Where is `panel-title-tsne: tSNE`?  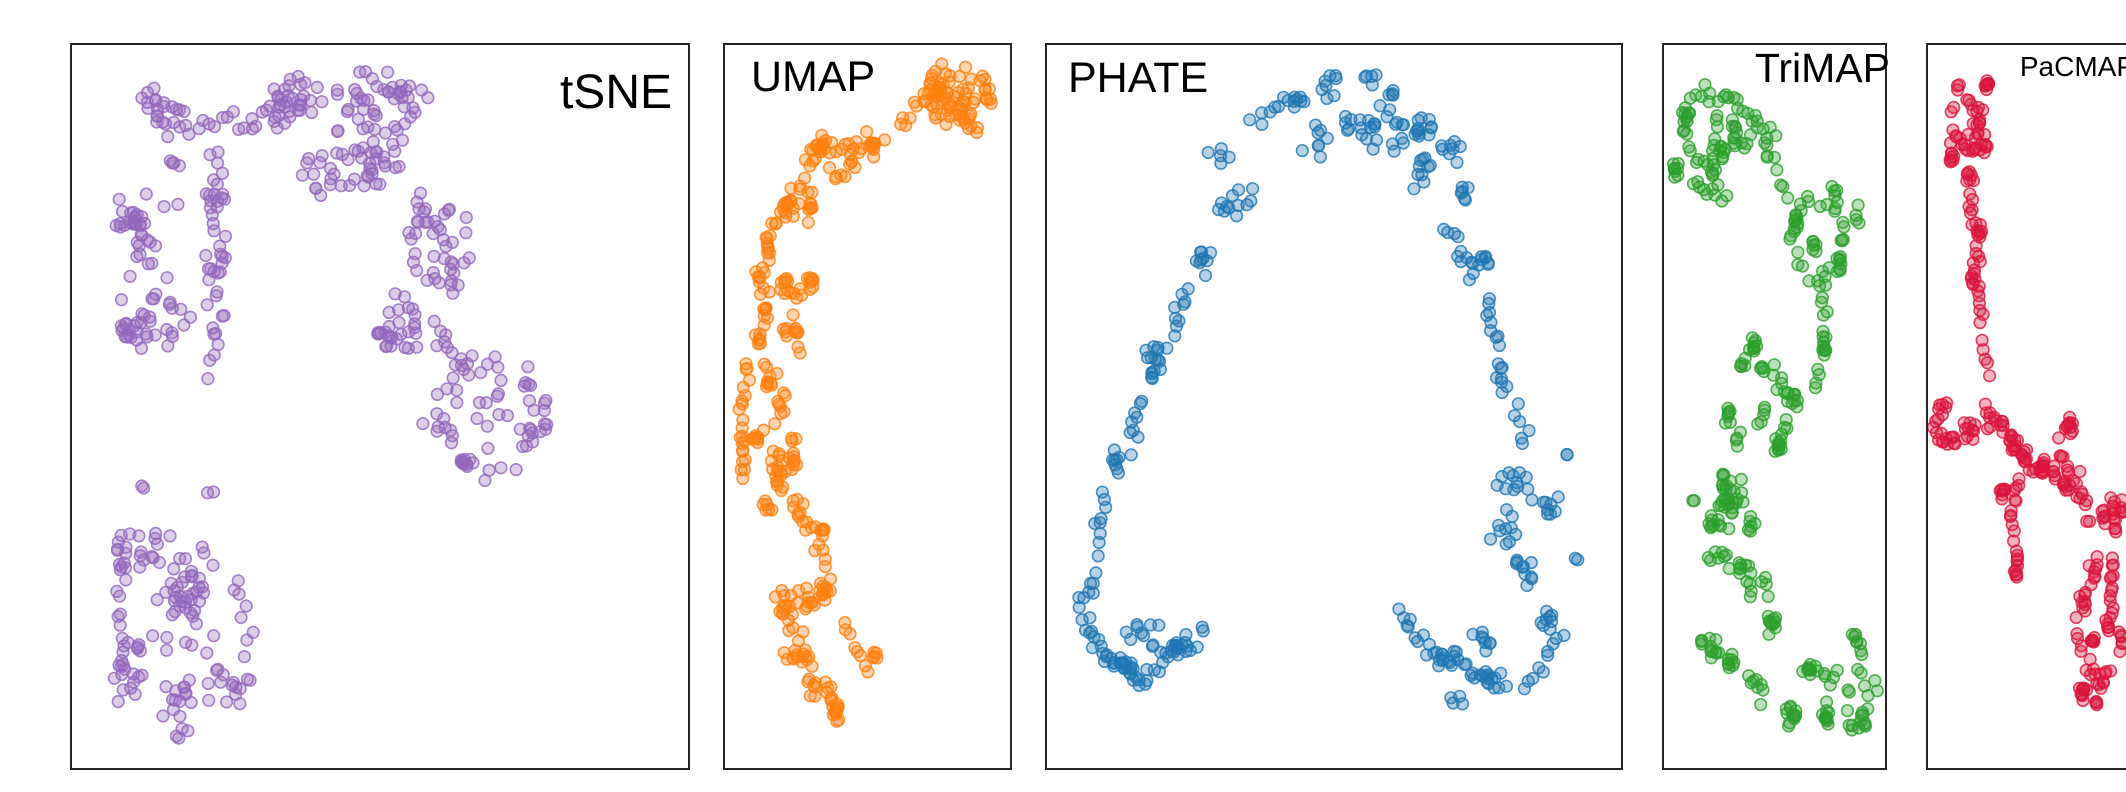 panel-title-tsne: tSNE is located at coordinates (615, 92).